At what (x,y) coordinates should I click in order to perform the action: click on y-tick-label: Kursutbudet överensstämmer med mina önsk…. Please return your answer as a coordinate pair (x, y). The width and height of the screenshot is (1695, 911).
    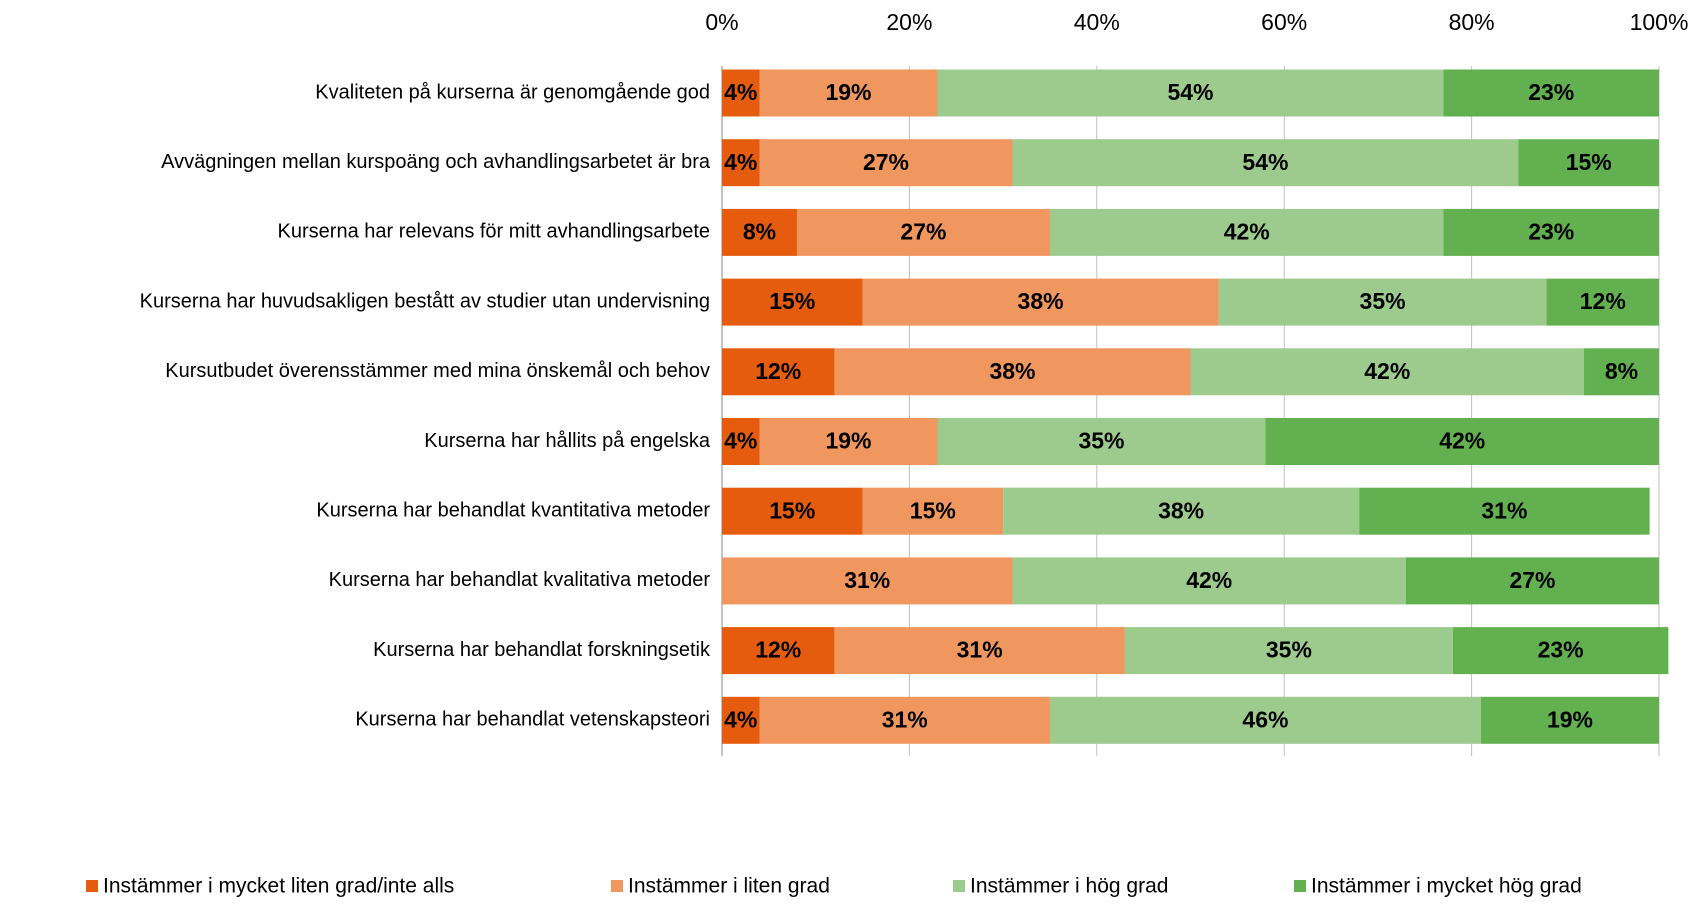
    Looking at the image, I should click on (437, 371).